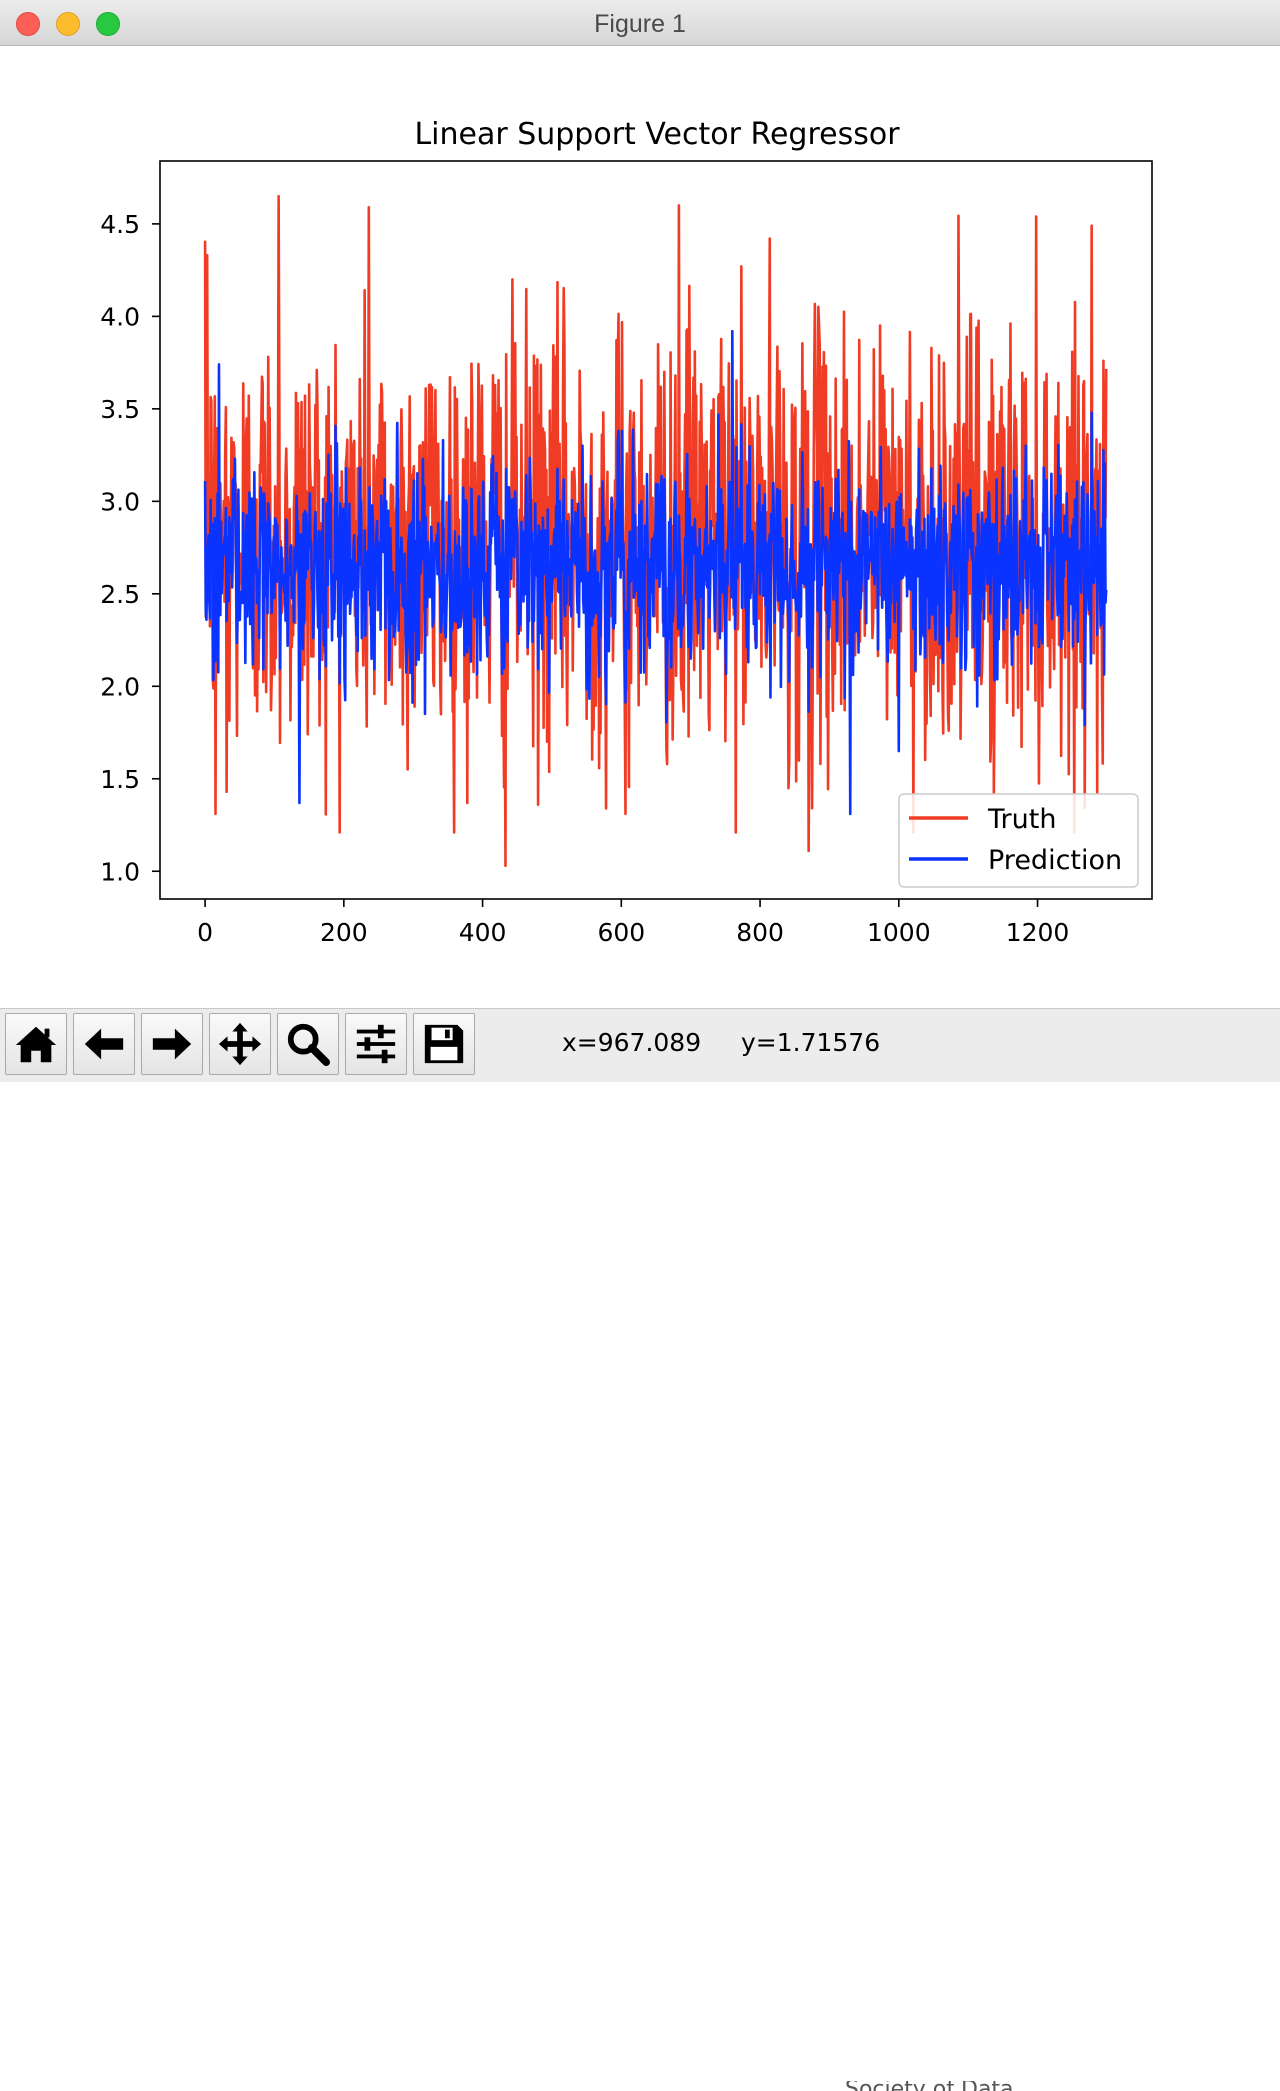  I want to click on legend: Truth Prediction, so click(1018, 840).